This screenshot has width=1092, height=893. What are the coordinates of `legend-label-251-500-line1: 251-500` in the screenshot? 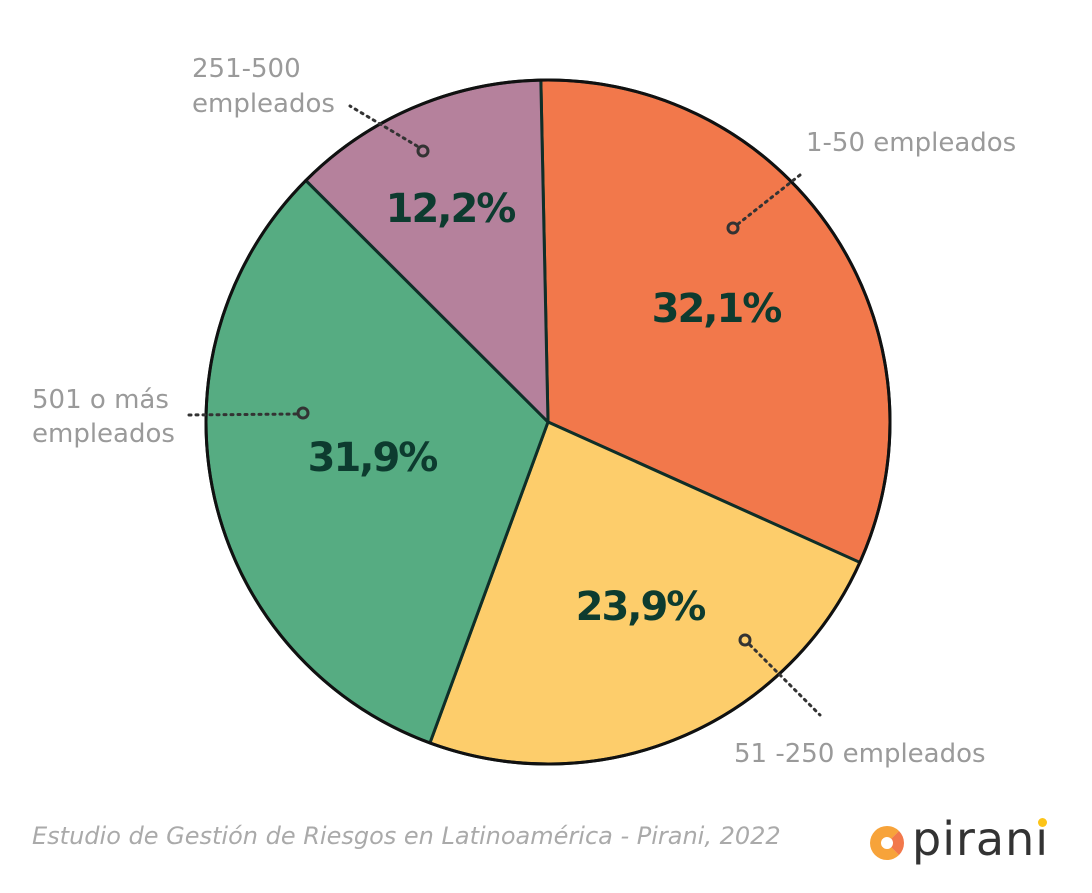 It's located at (246, 69).